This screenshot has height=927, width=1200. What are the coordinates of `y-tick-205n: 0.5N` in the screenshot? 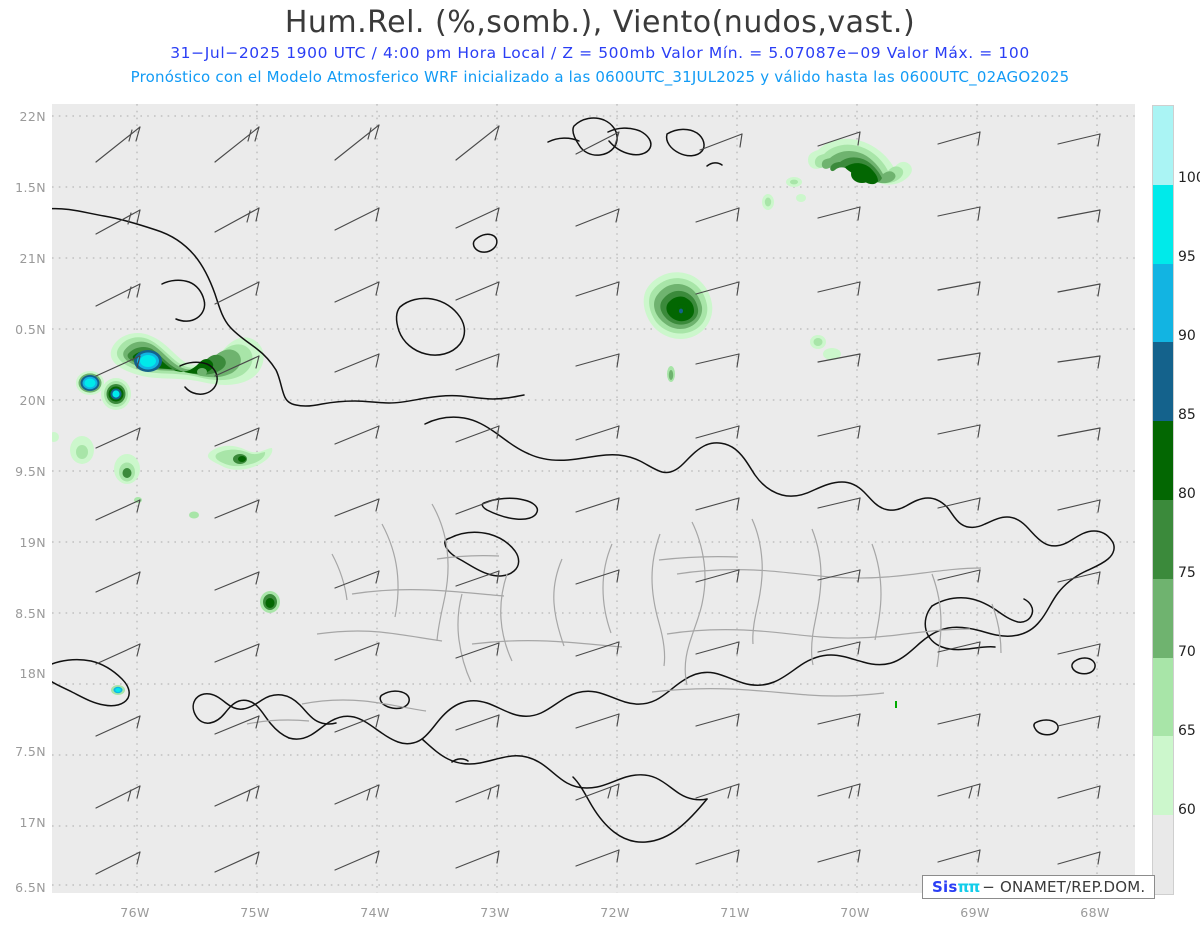 It's located at (30, 329).